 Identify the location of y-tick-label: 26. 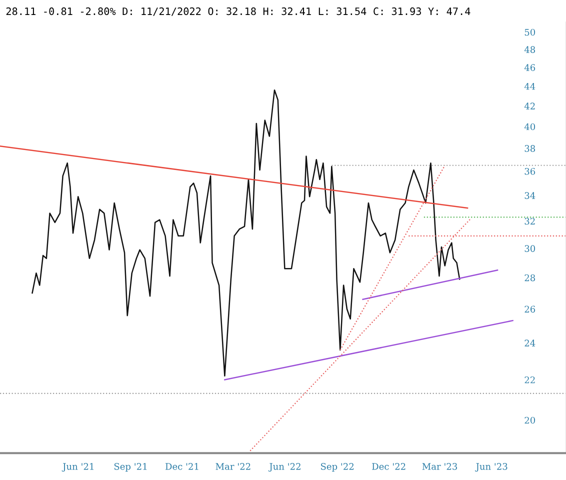
(530, 309).